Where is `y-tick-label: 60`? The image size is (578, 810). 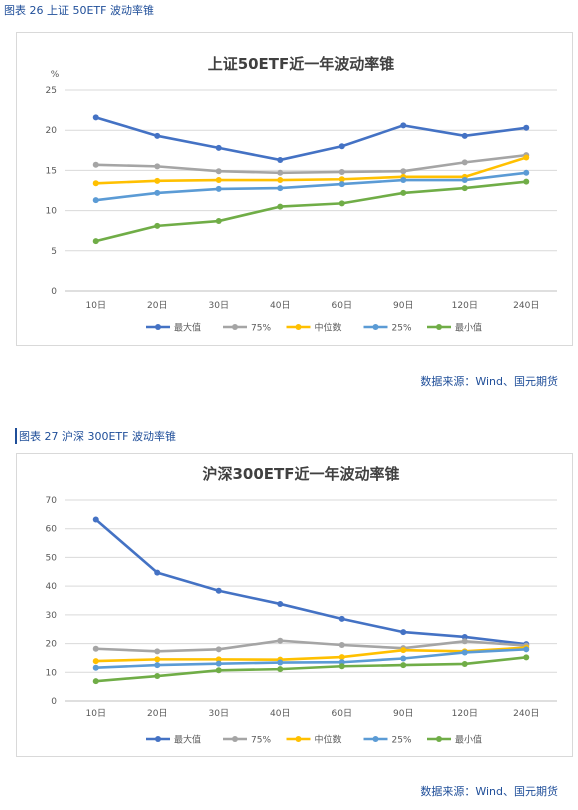 y-tick-label: 60 is located at coordinates (52, 530).